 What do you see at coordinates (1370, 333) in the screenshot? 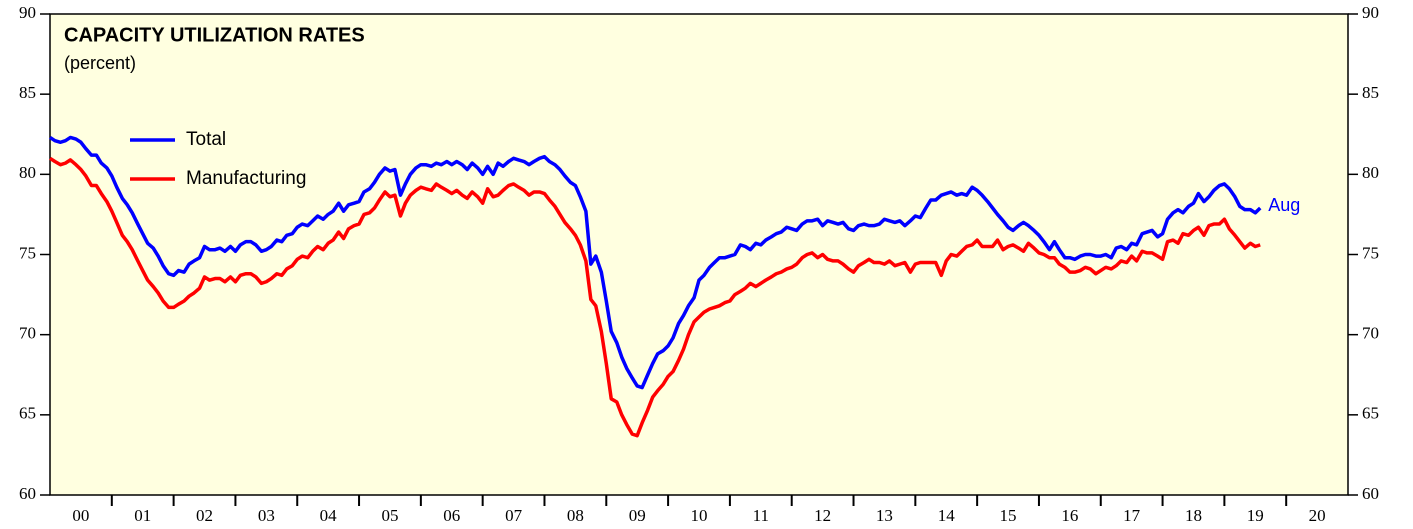
I see `y2-tick-label: 70` at bounding box center [1370, 333].